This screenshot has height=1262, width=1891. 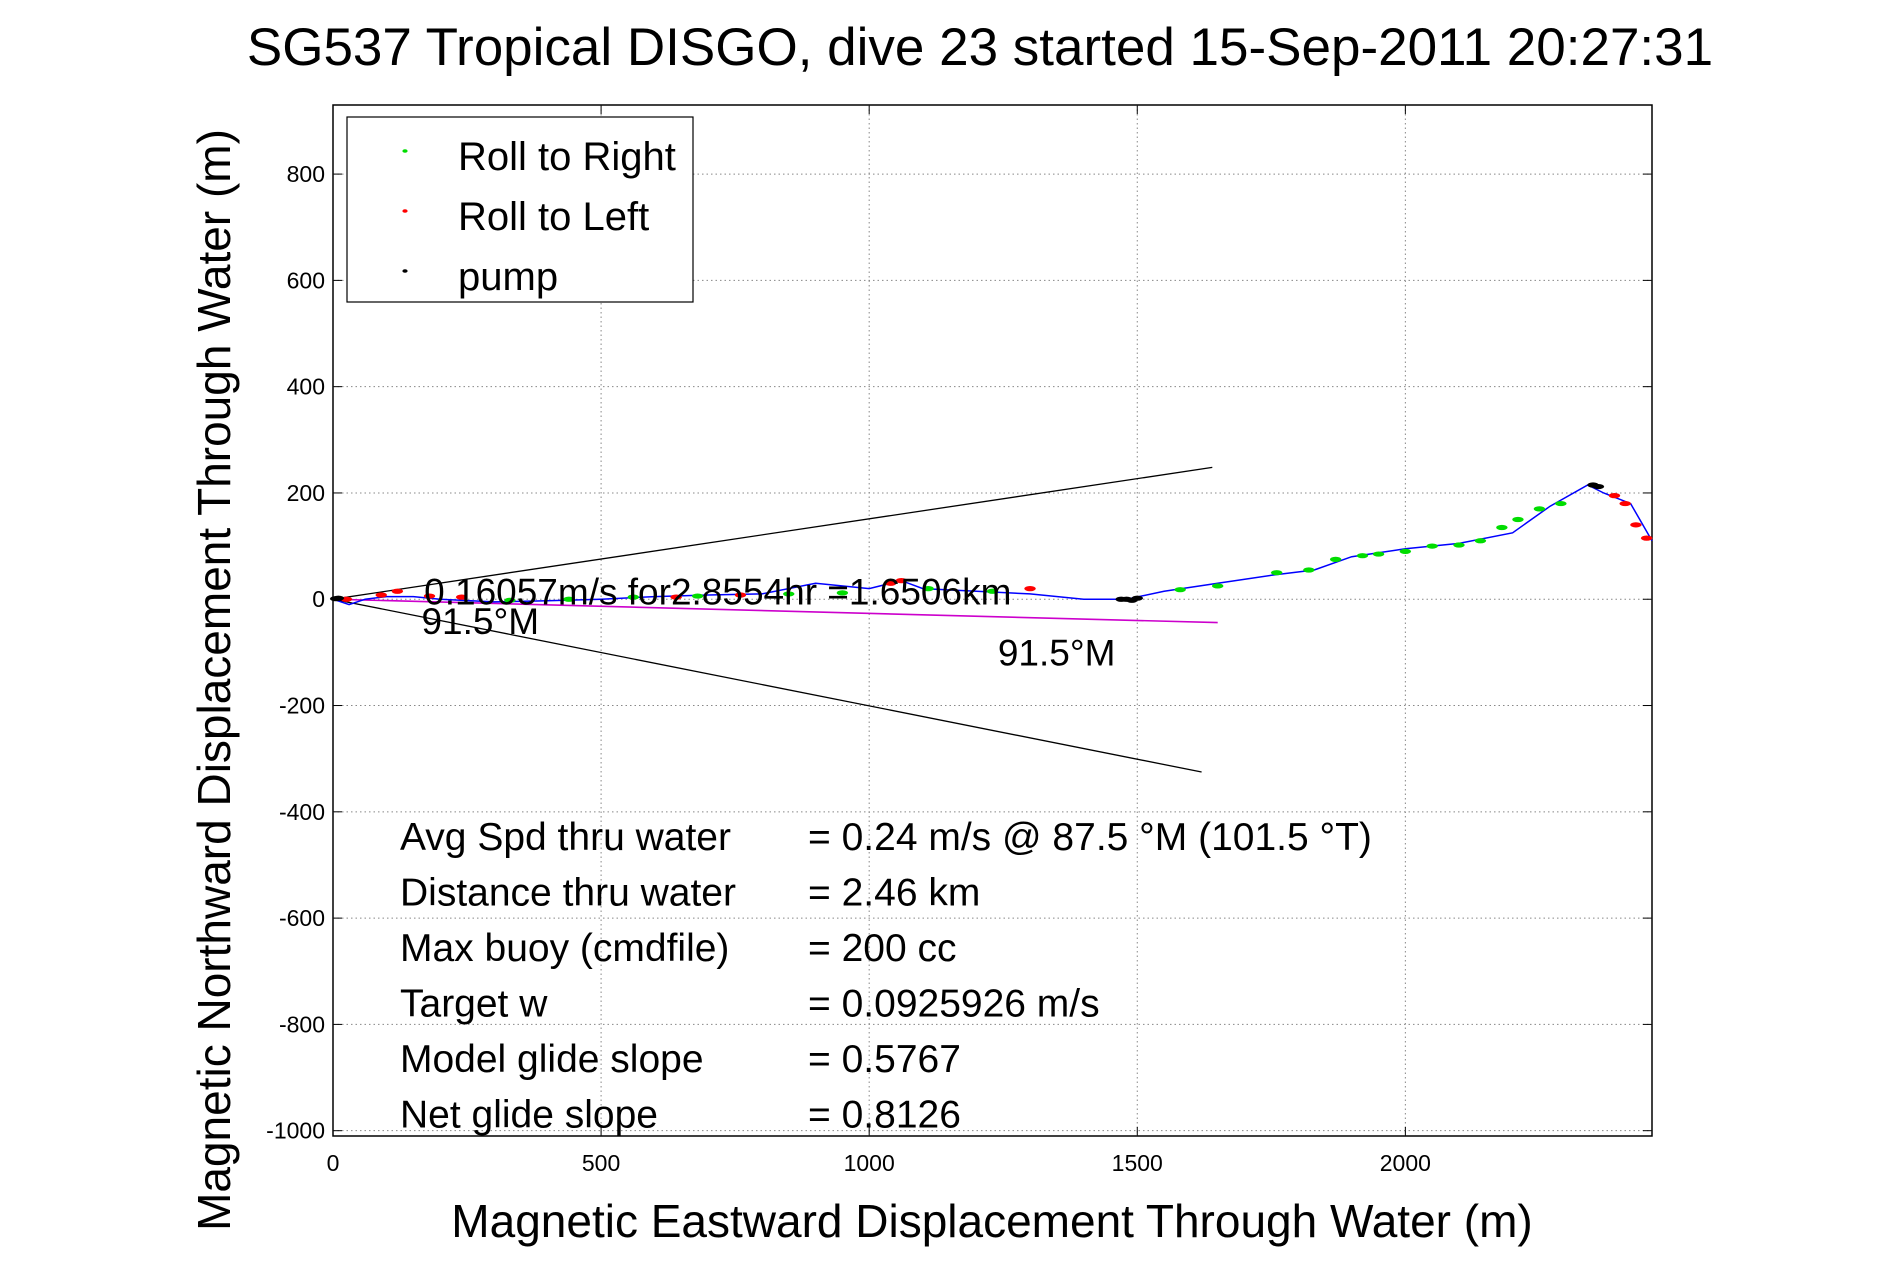 What do you see at coordinates (306, 280) in the screenshot?
I see `y-tick-label: 600` at bounding box center [306, 280].